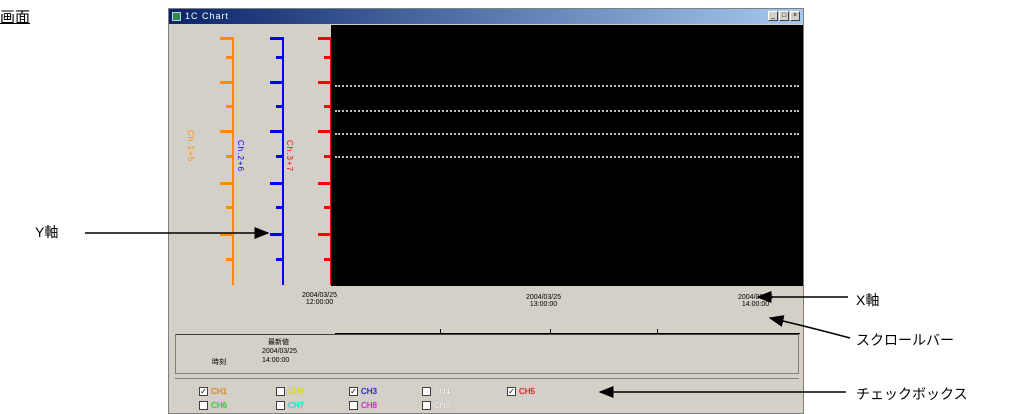 The width and height of the screenshot is (1012, 414). I want to click on window-controls: _ □ ×, so click(784, 16).